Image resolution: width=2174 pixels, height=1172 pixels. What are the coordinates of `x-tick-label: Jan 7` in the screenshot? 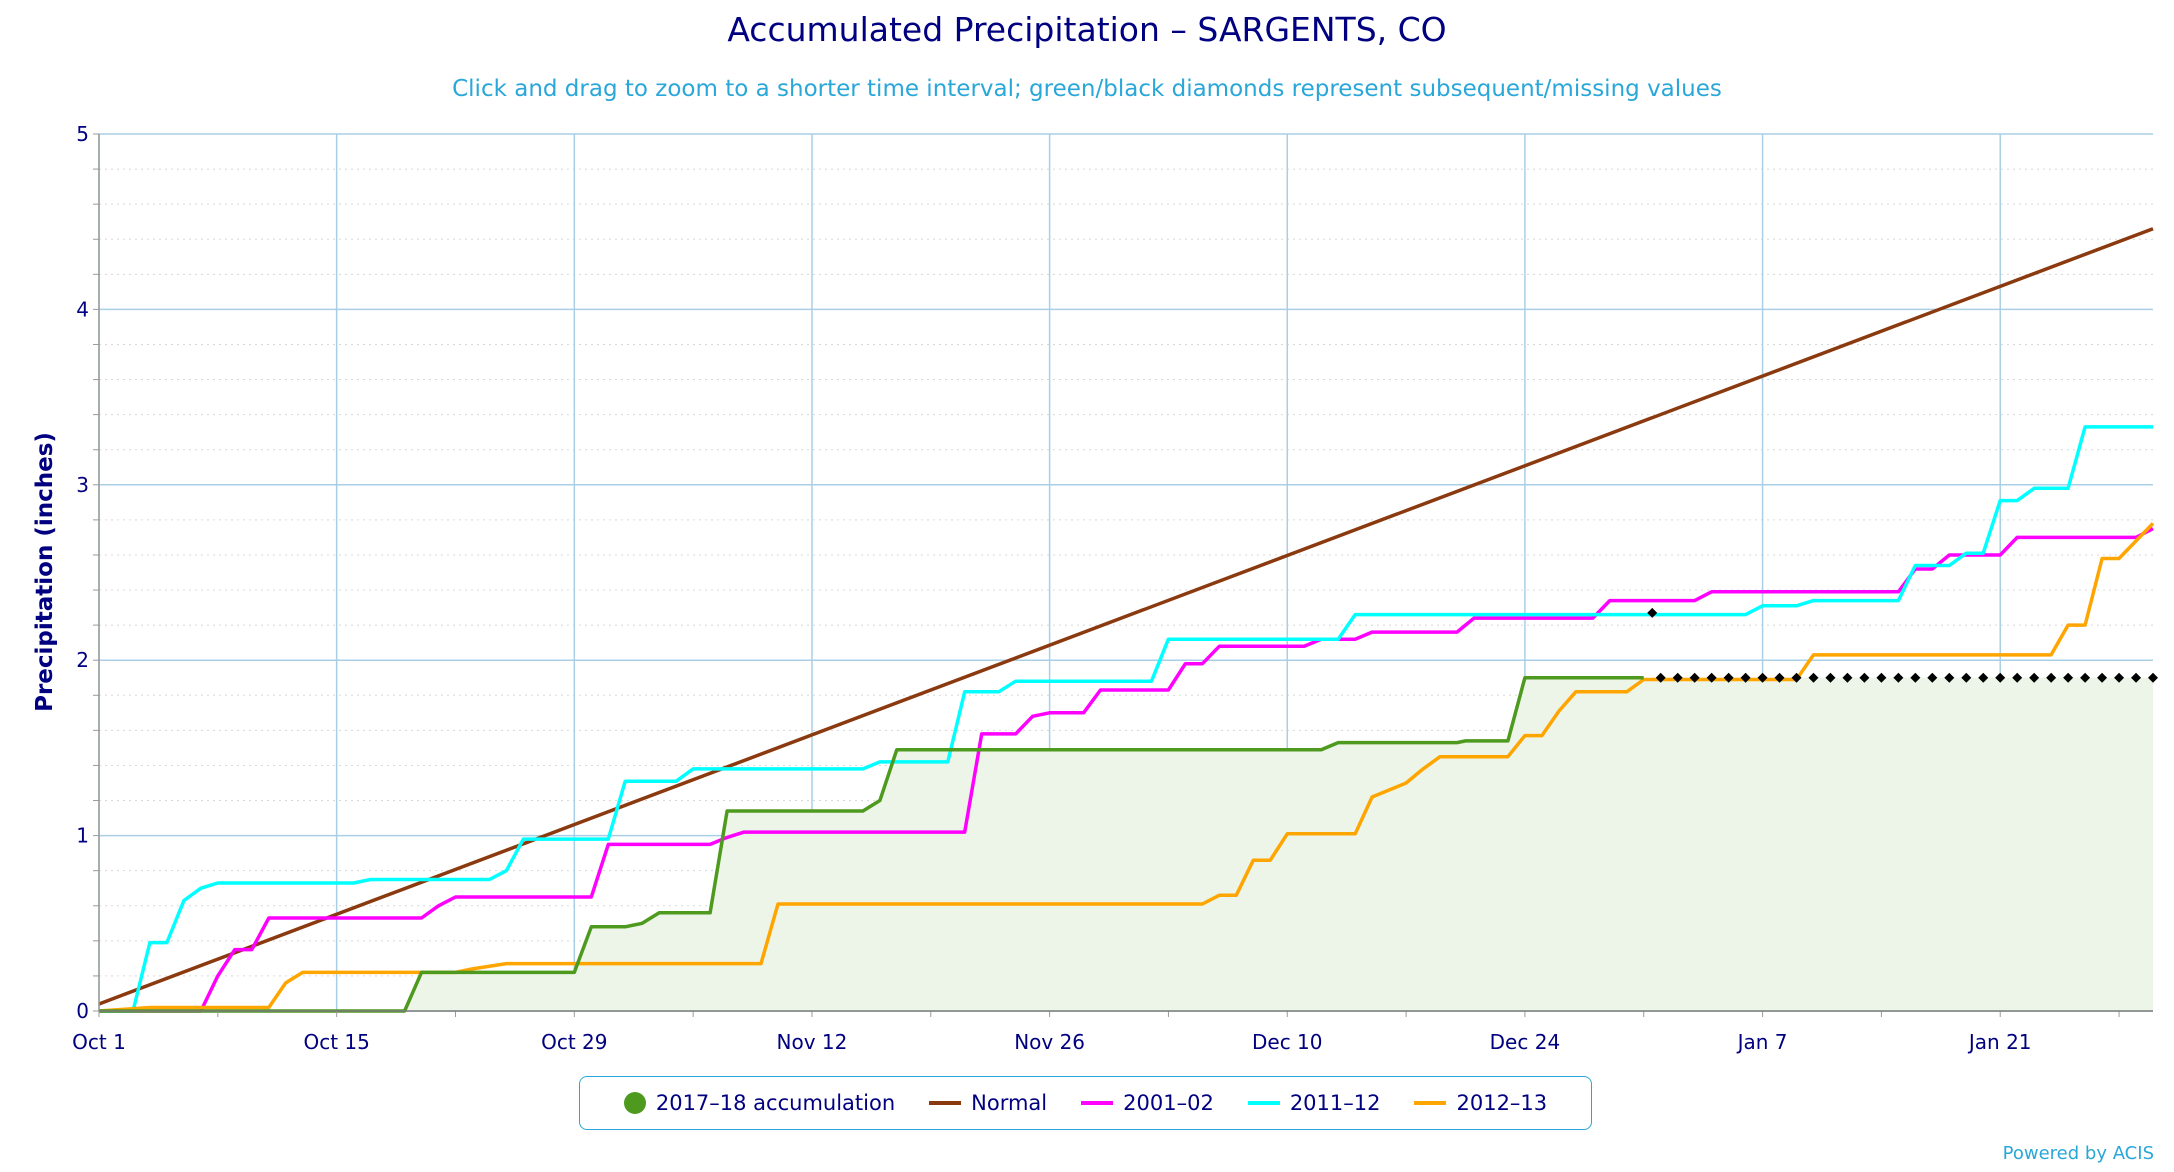 It's located at (1762, 1042).